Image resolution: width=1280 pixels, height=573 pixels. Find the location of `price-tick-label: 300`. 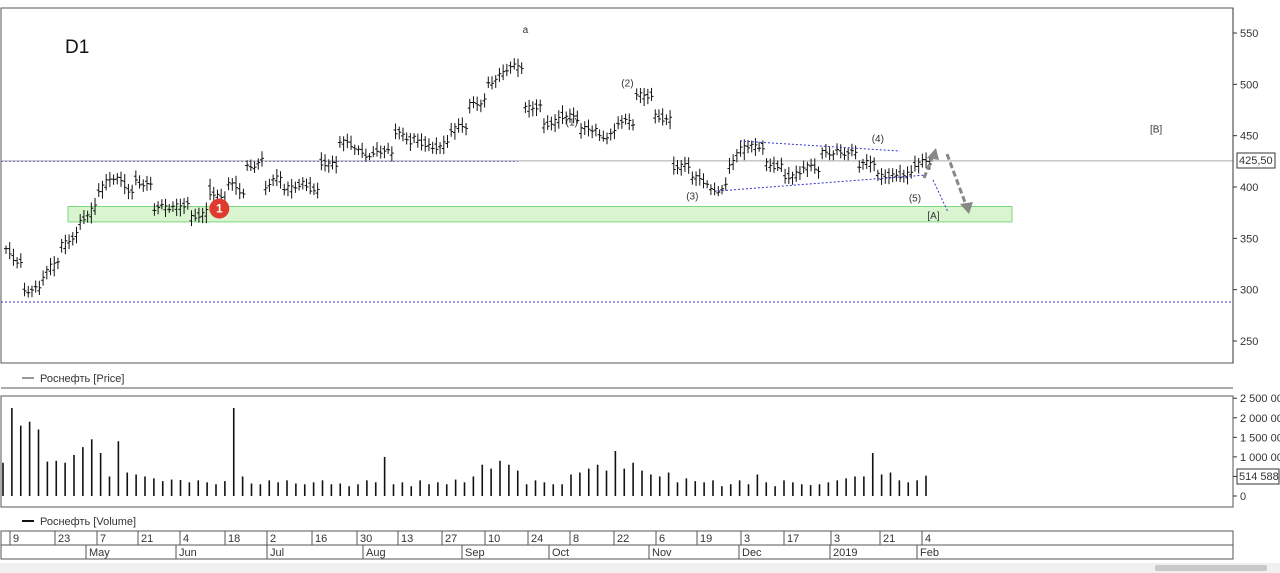

price-tick-label: 300 is located at coordinates (1249, 291).